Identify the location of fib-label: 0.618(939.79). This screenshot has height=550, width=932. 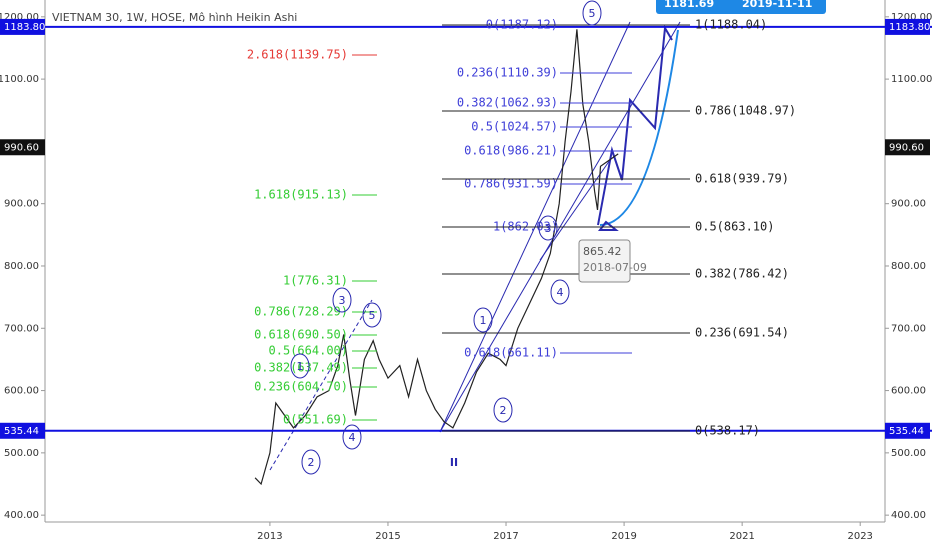
(742, 179).